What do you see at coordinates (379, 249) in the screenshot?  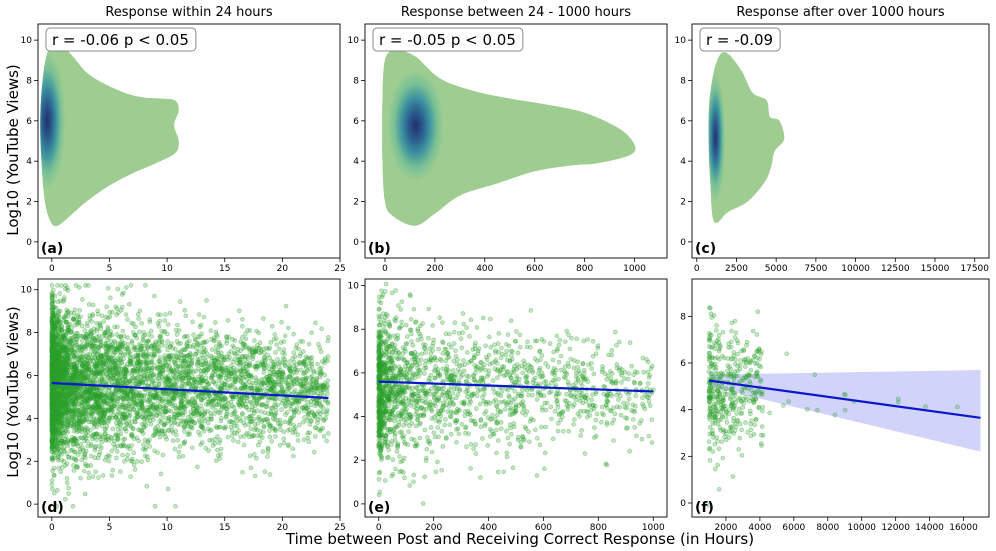 I see `panel-label-b: (b)` at bounding box center [379, 249].